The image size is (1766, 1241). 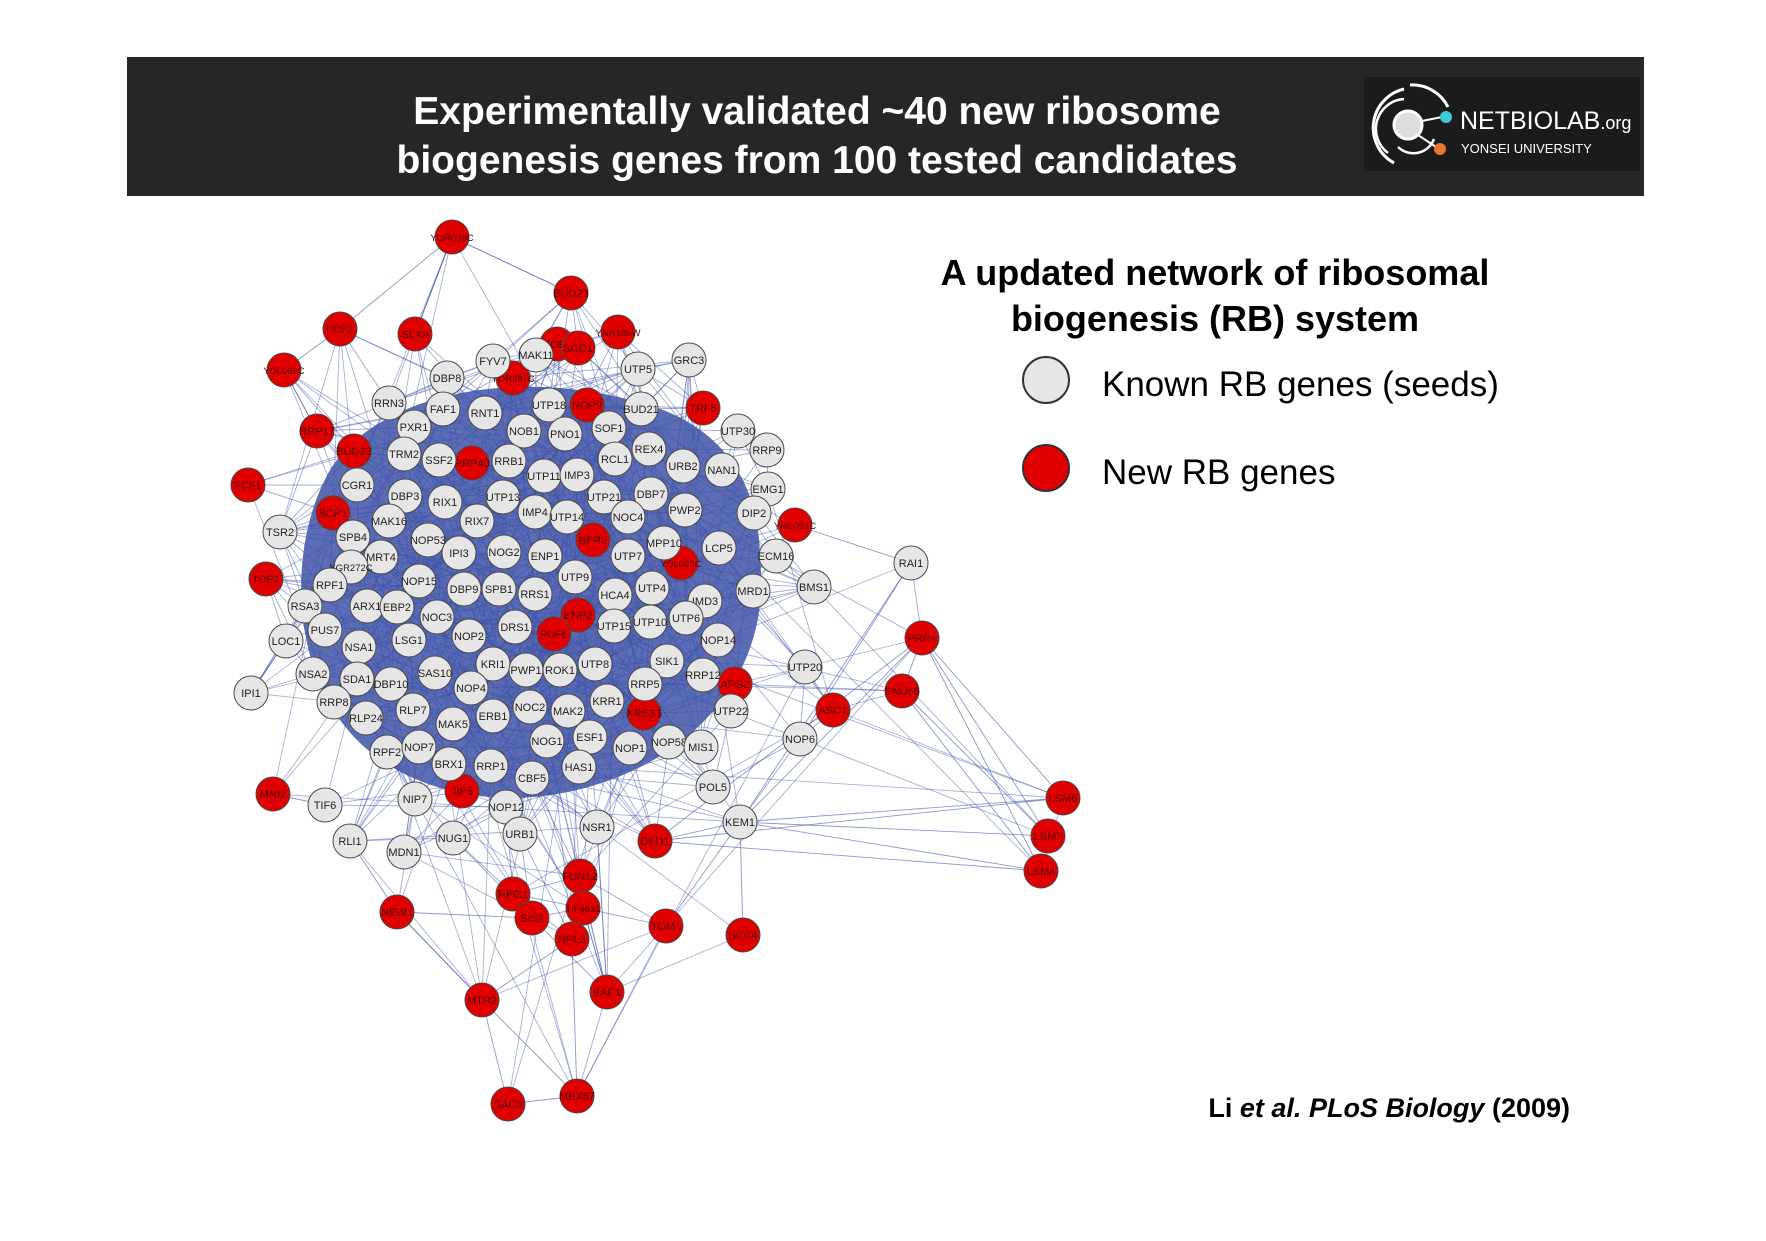 I want to click on gene-node-rrb1: RRB1, so click(x=509, y=461).